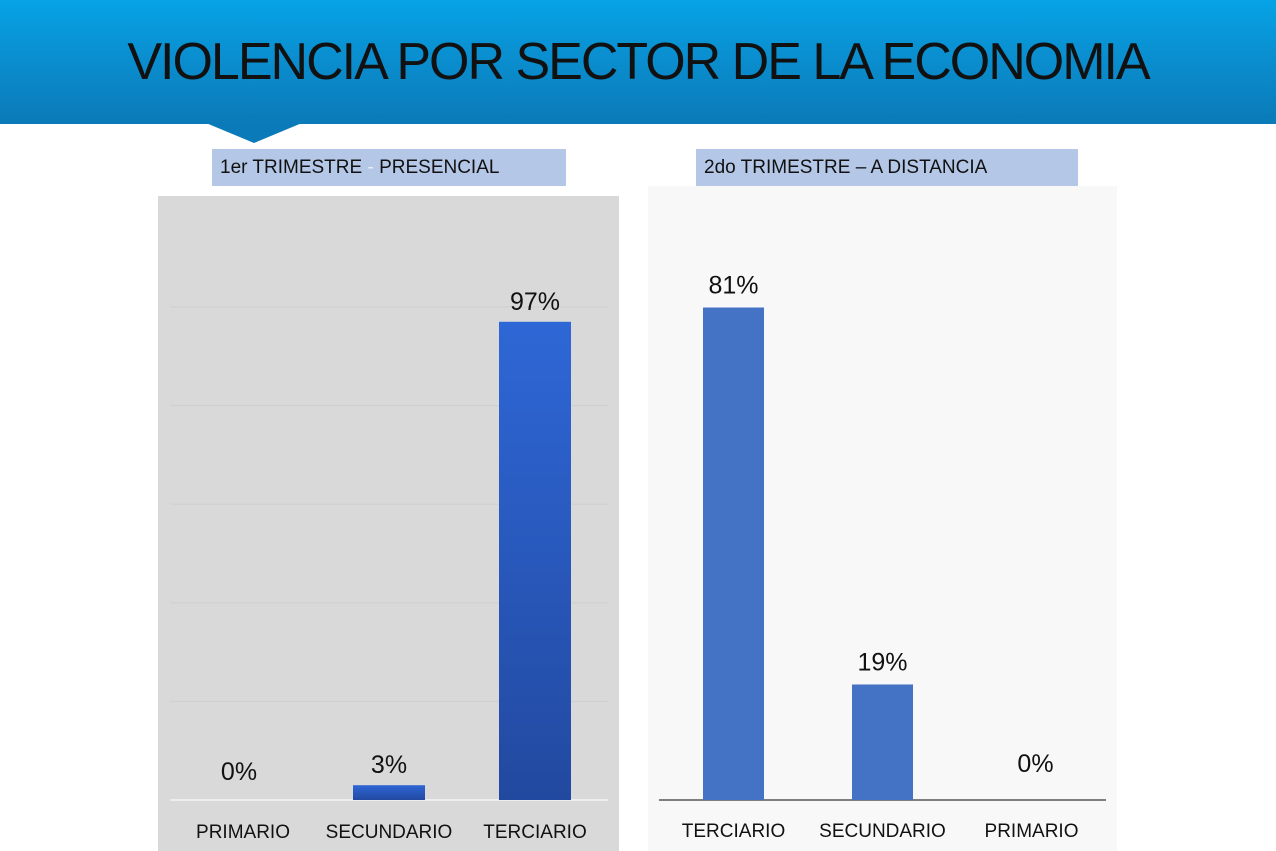 The height and width of the screenshot is (851, 1276). I want to click on chart1-category-label-secundario: SECUNDARIO, so click(389, 832).